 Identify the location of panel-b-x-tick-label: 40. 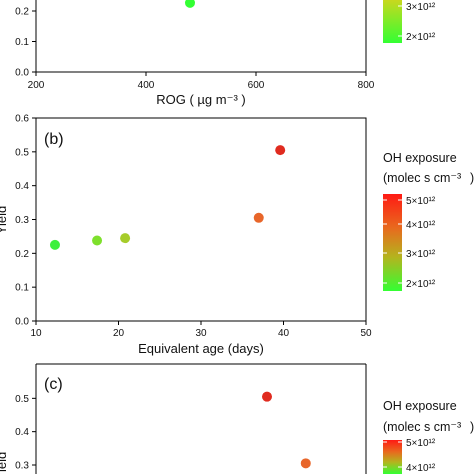
(284, 333).